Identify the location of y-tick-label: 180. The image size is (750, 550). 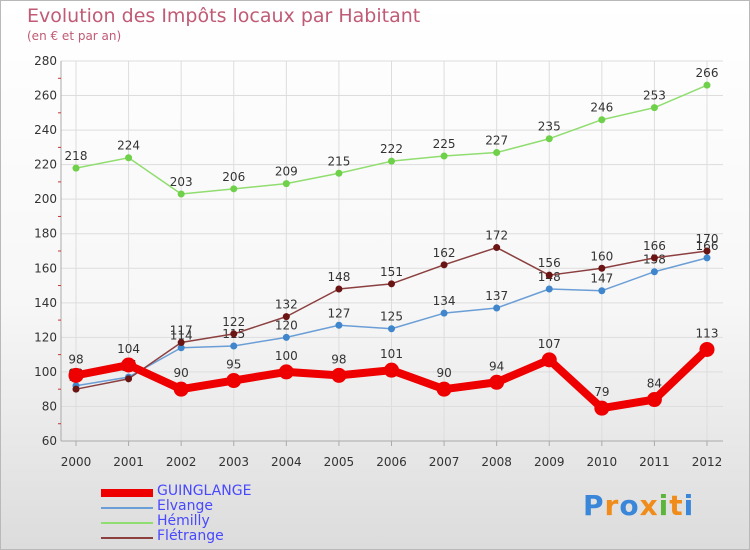
(45, 234).